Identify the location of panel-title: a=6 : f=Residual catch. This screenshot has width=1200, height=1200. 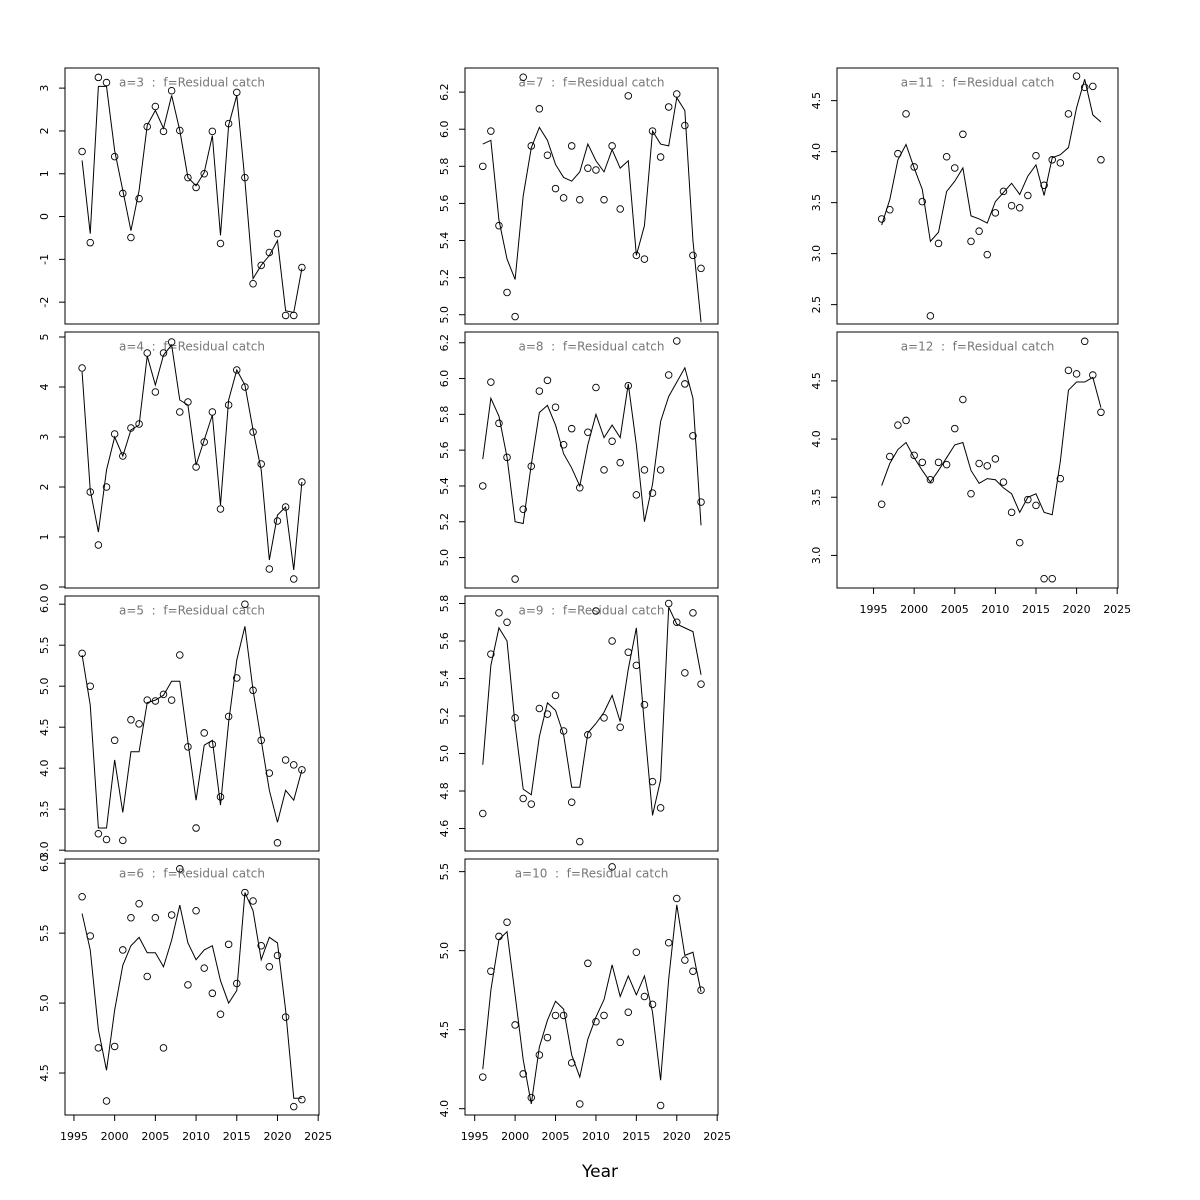
(192, 874).